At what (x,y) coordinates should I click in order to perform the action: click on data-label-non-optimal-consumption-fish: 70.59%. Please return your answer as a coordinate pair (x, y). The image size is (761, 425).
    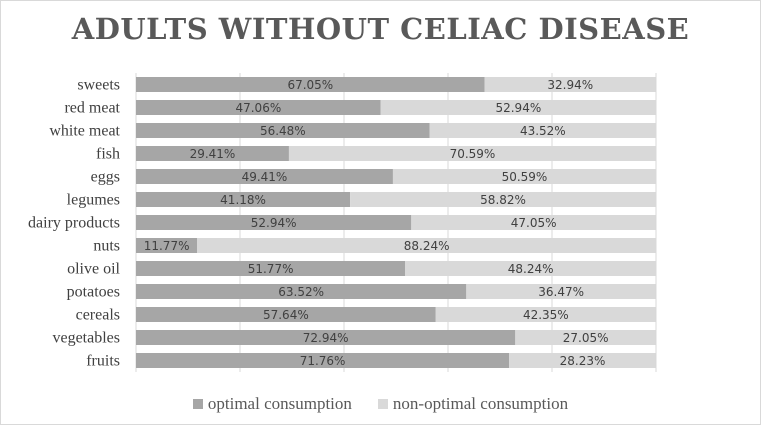
    Looking at the image, I should click on (473, 154).